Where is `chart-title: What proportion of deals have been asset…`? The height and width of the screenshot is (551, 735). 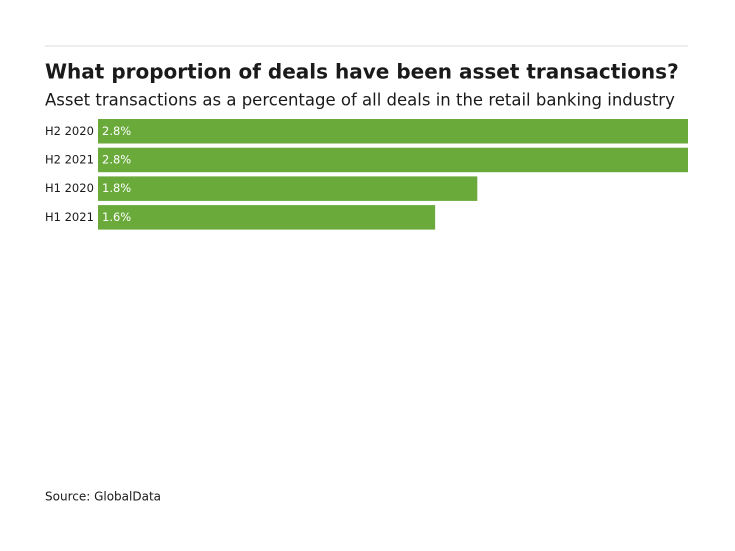 chart-title: What proportion of deals have been asset… is located at coordinates (362, 72).